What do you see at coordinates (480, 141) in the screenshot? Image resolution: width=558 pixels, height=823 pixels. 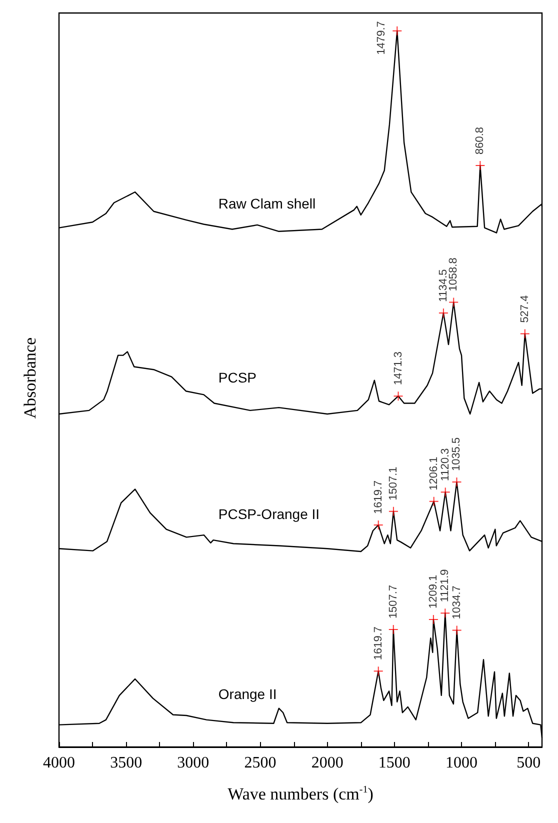 I see `annotation: 860.8` at bounding box center [480, 141].